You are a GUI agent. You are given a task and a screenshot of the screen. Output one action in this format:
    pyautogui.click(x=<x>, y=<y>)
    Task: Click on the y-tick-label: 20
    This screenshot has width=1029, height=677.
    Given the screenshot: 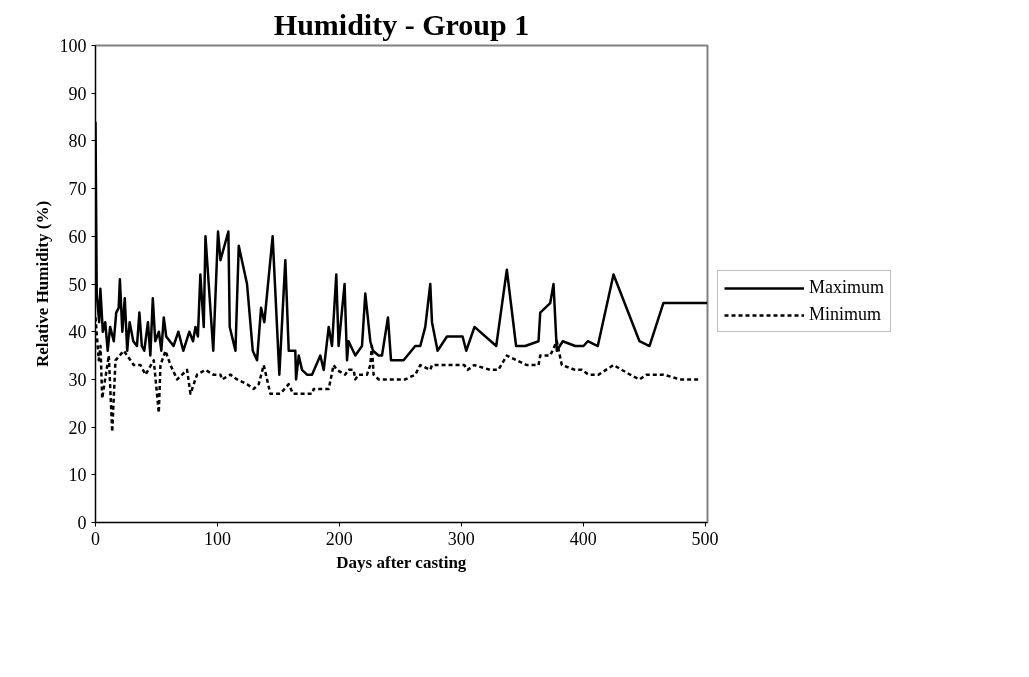 What is the action you would take?
    pyautogui.click(x=77, y=427)
    